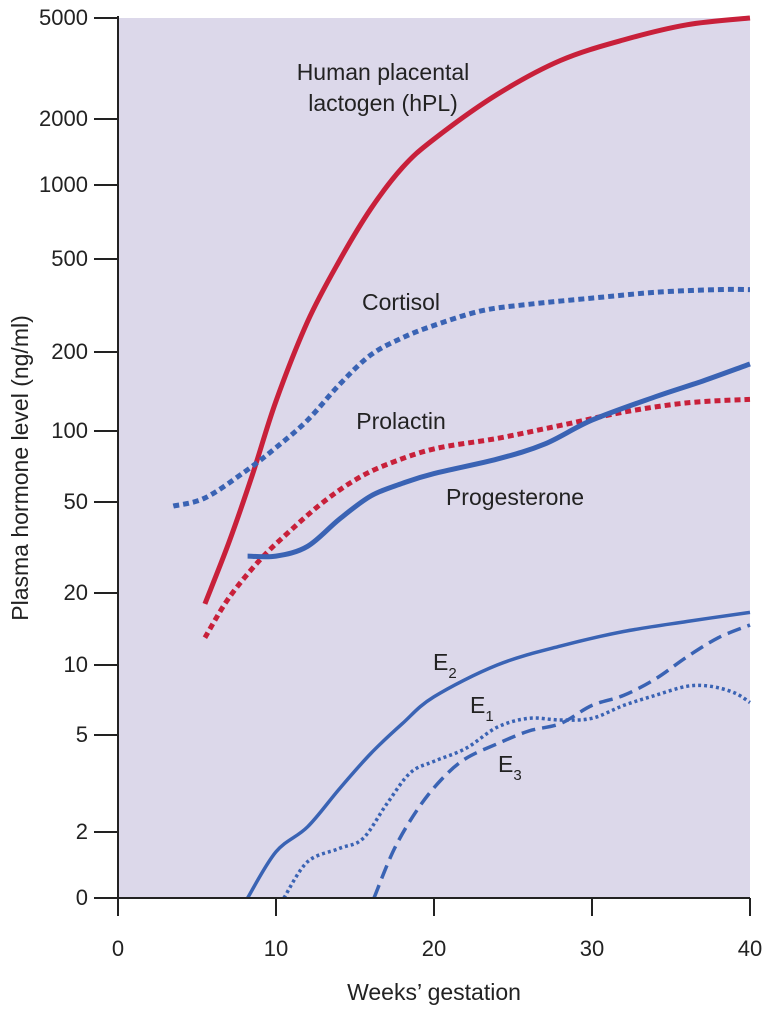  What do you see at coordinates (82, 734) in the screenshot?
I see `y-tick-label: 5` at bounding box center [82, 734].